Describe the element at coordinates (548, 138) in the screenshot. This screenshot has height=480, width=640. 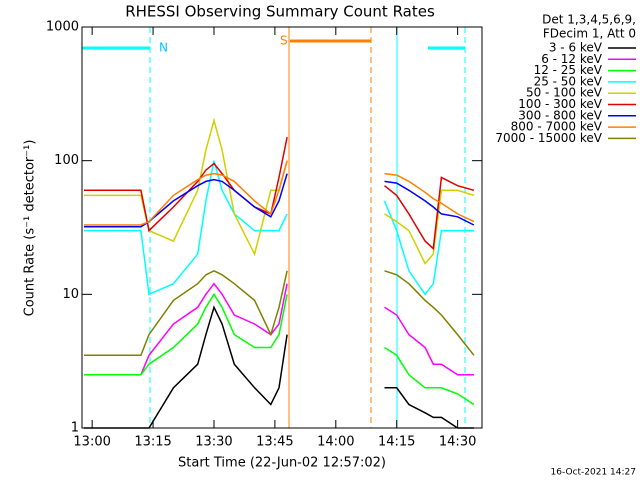
I see `legend-label: 7000 - 15000 keV` at that location.